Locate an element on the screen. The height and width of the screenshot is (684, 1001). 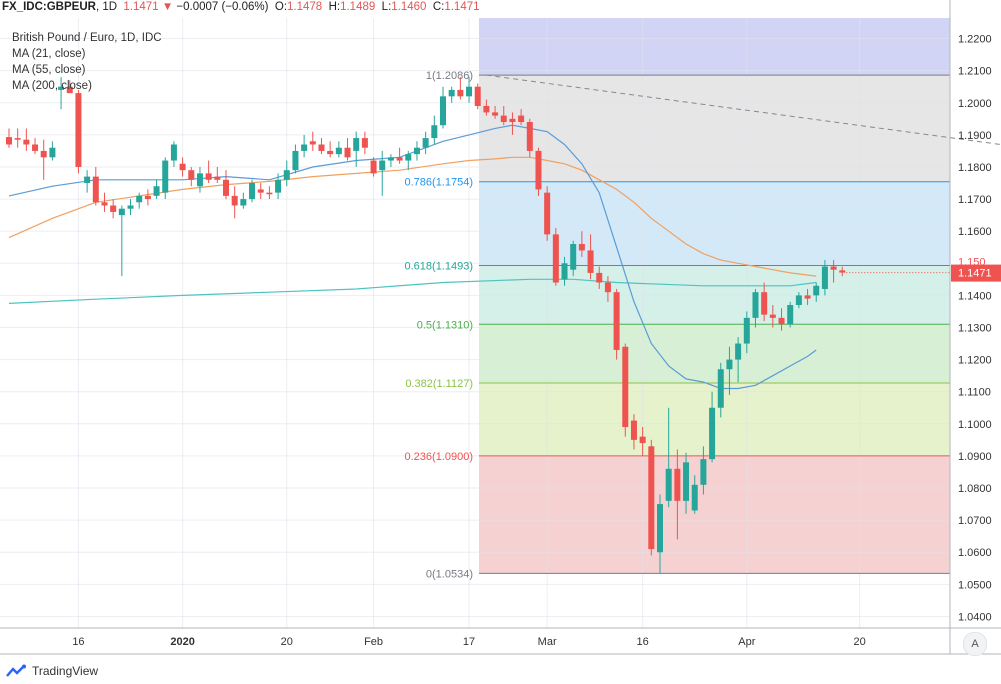
trendline is located at coordinates (743, 111).